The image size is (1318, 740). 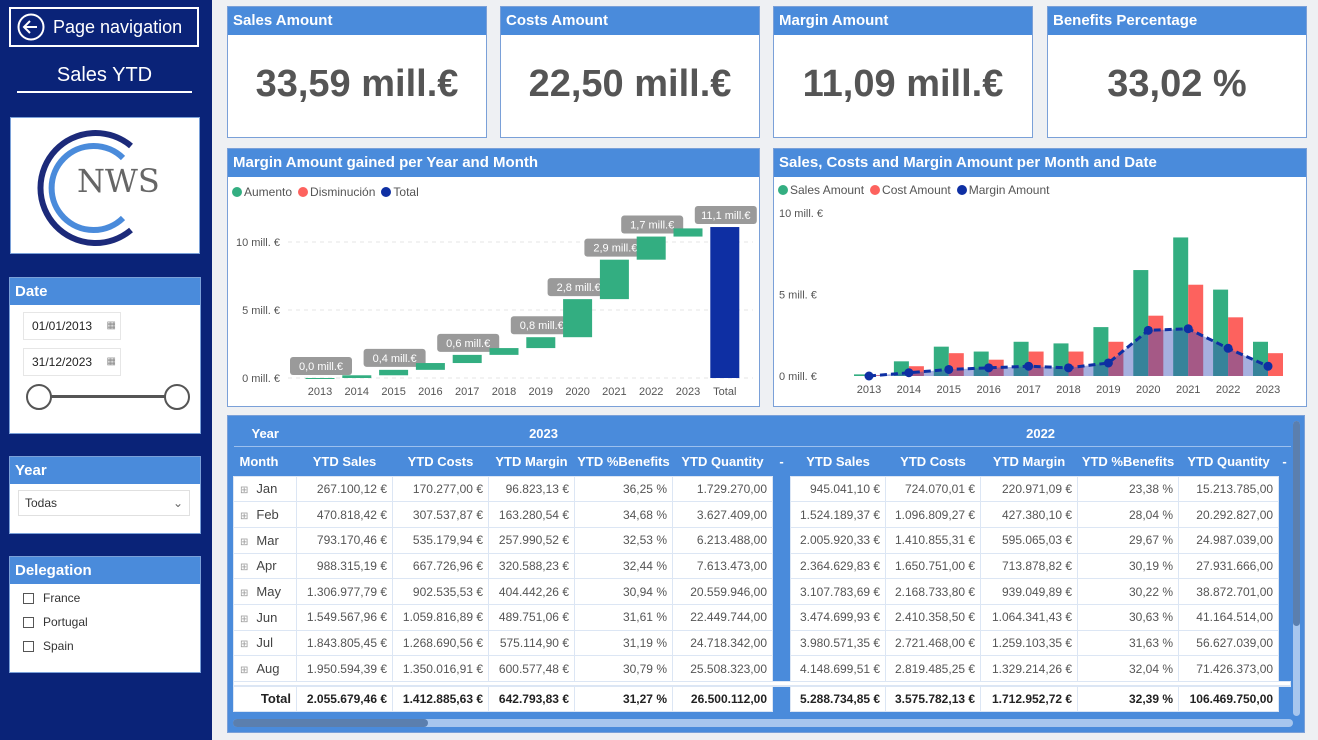 What do you see at coordinates (39, 397) in the screenshot?
I see `range-start-handle` at bounding box center [39, 397].